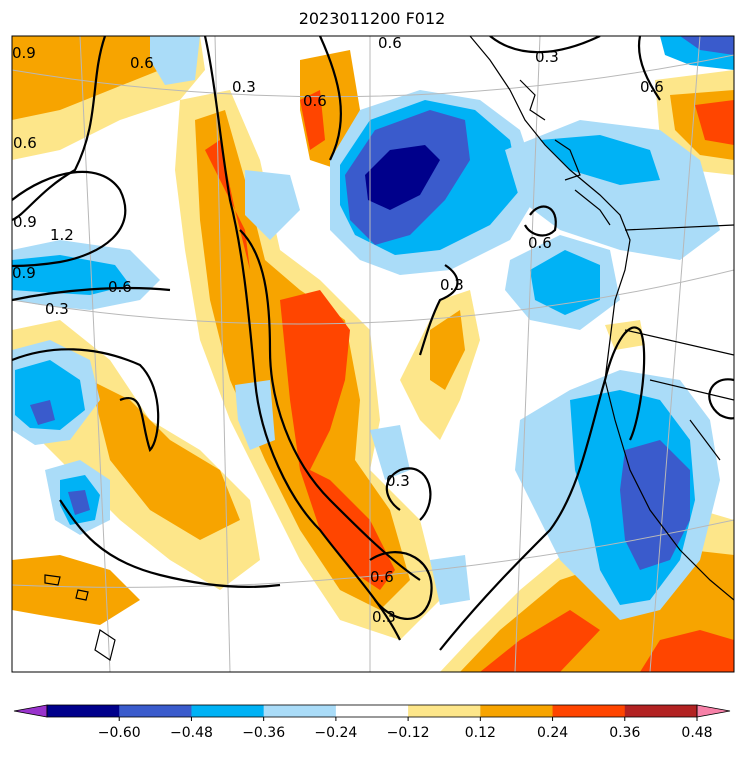 The height and width of the screenshot is (757, 744). I want to click on colorbar-tick-label: −0.60, so click(119, 733).